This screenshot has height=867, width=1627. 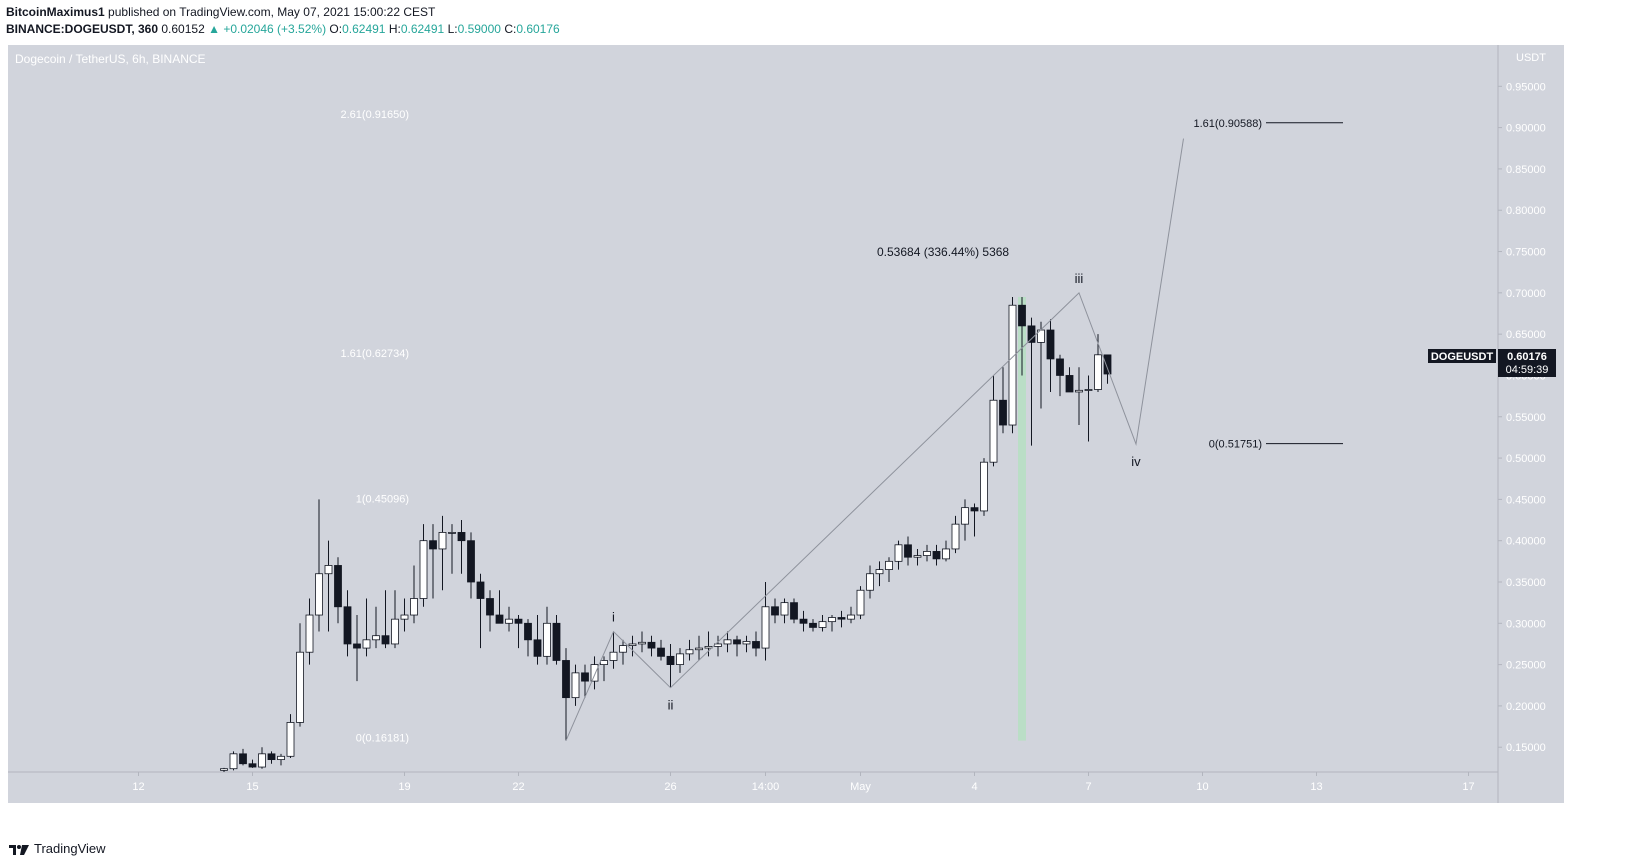 What do you see at coordinates (1462, 357) in the screenshot?
I see `price-tag-symbol: DOGEUSDT` at bounding box center [1462, 357].